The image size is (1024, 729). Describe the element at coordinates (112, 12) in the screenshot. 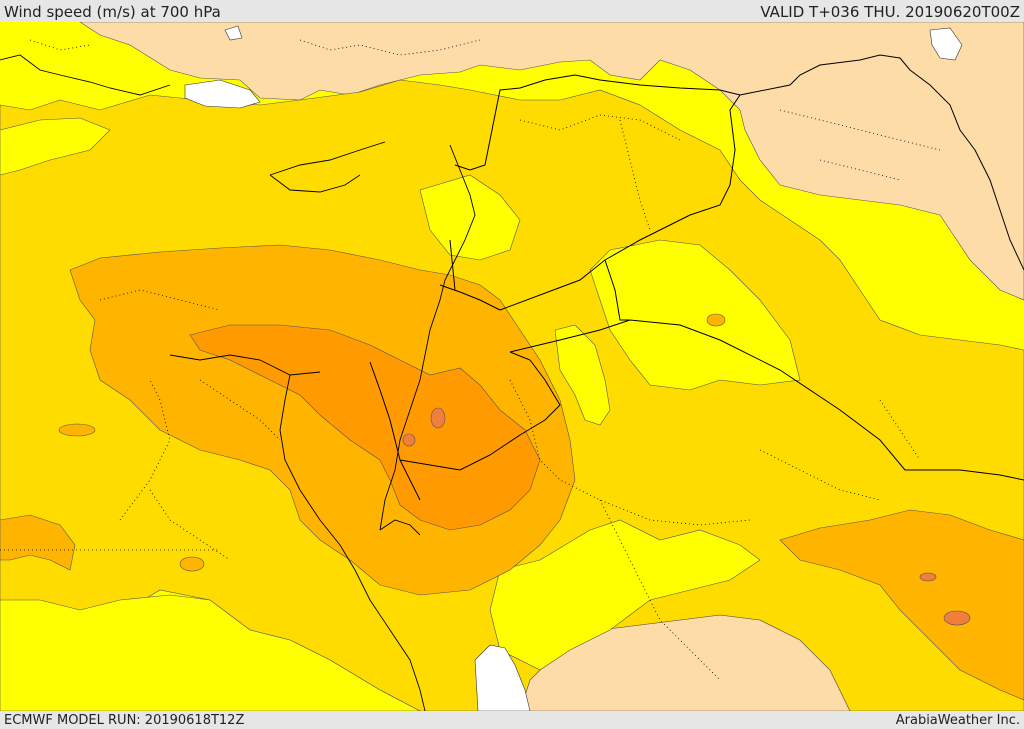

I see `map-title: Wind speed (m/s) at 700 hPa` at that location.